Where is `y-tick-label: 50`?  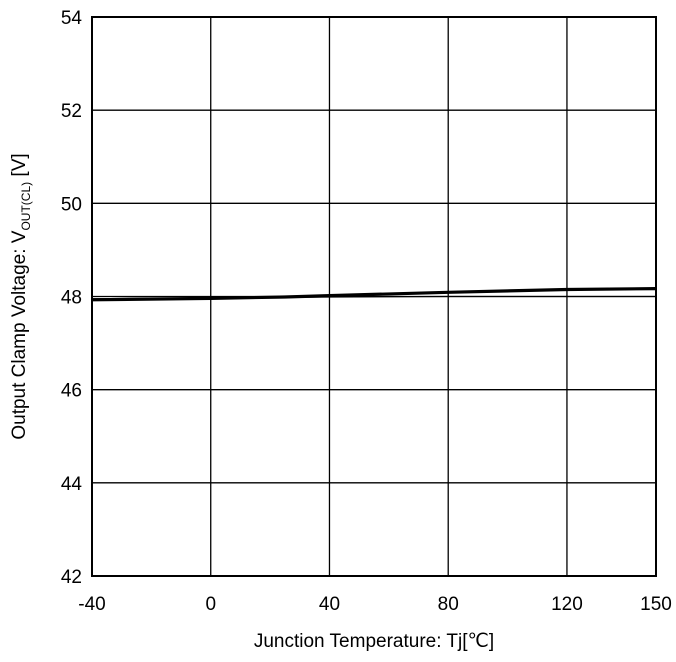 y-tick-label: 50 is located at coordinates (71, 204).